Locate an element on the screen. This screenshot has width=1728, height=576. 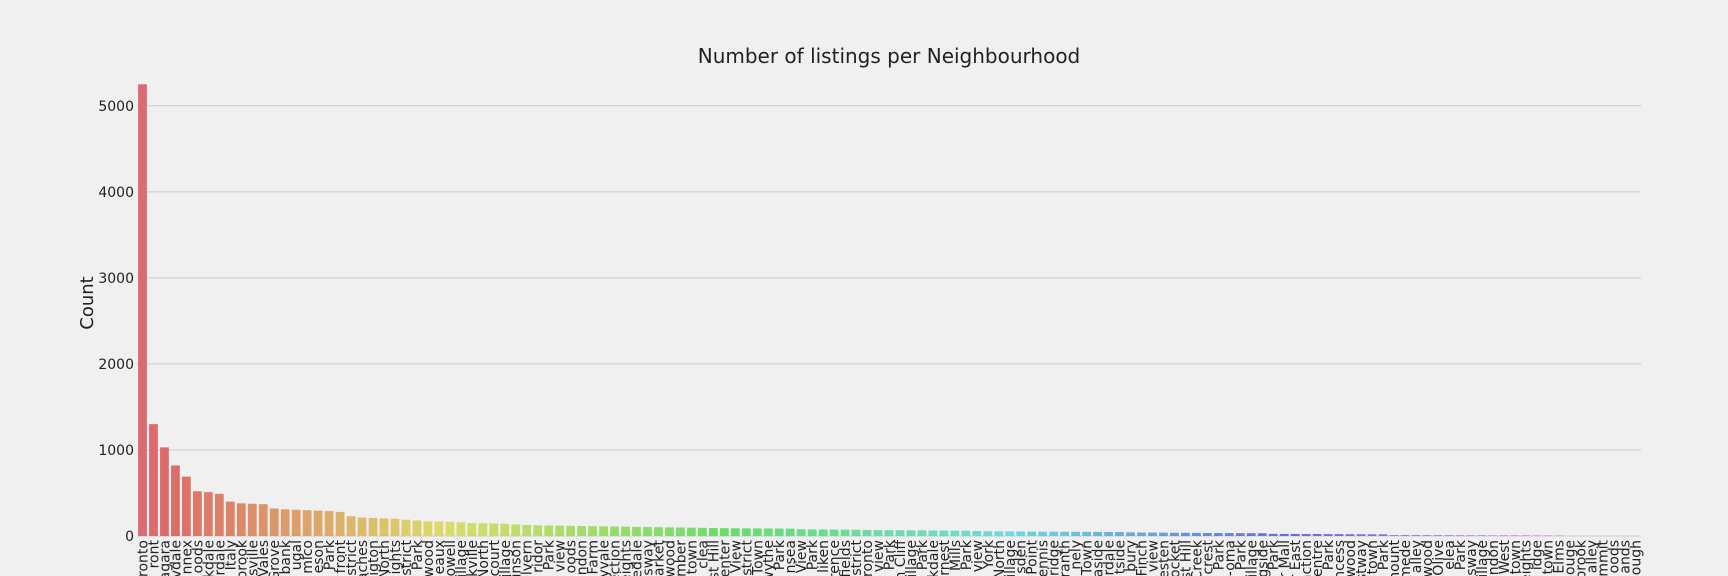
y-tick-labels: 0 1000 2000 3000 4000 5000 is located at coordinates (116, 322).